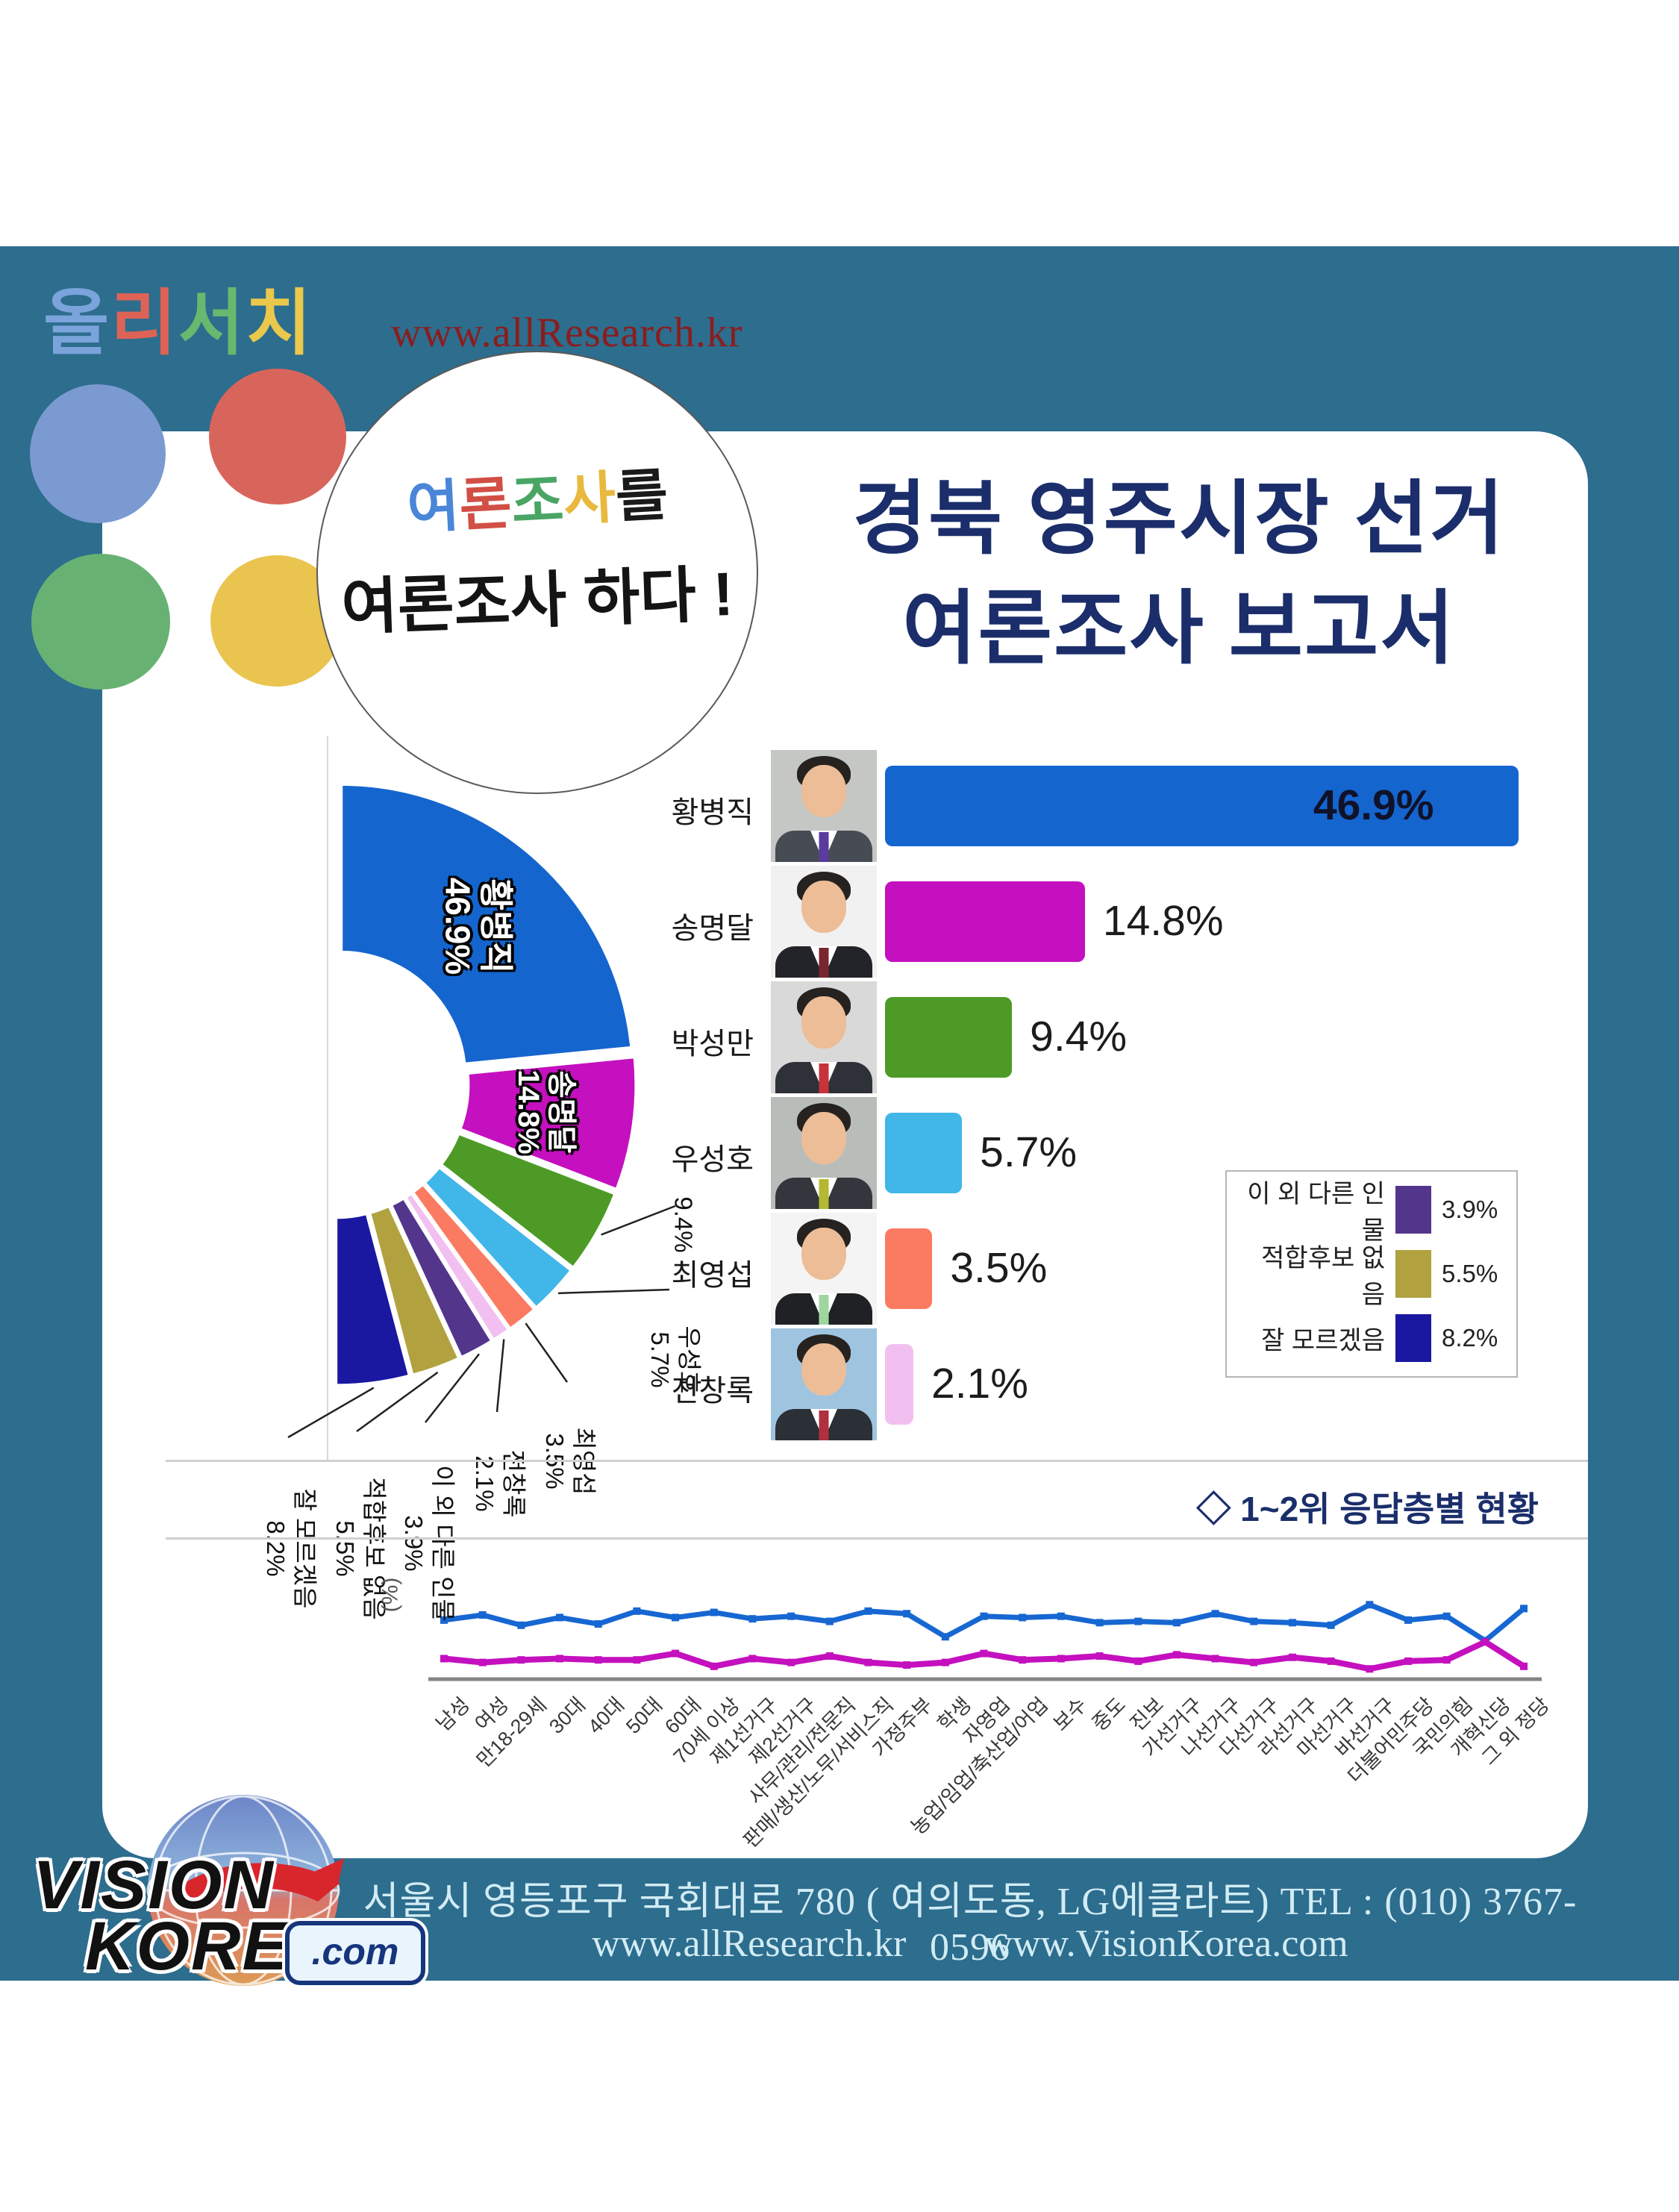  What do you see at coordinates (1079, 1036) in the screenshot?
I see `candidate-value: 9.4%` at bounding box center [1079, 1036].